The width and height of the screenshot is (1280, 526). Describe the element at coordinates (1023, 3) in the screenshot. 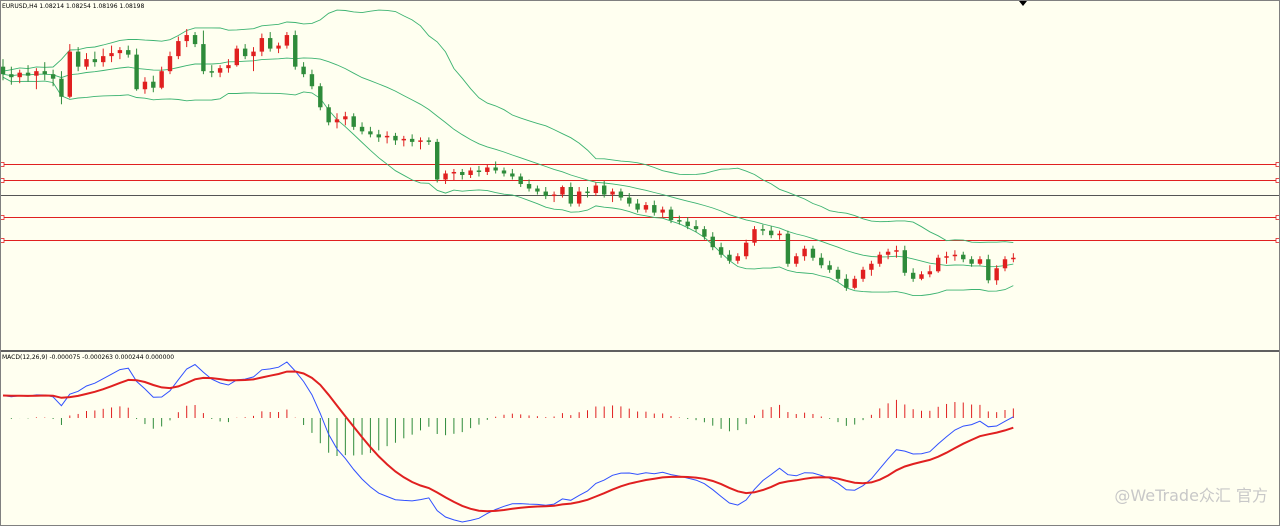

I see `chart-shift-marker` at that location.